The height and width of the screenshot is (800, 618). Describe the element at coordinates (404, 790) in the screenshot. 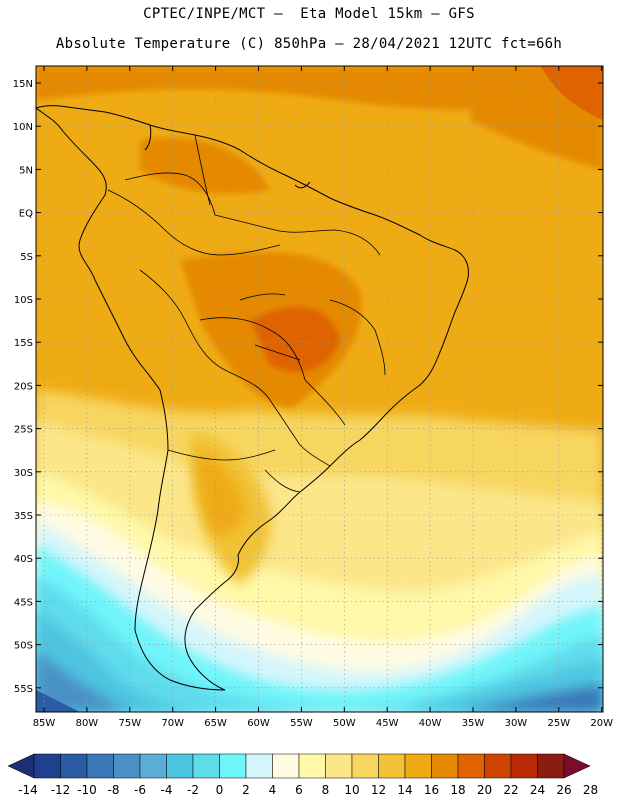

I see `colorbar-label: 14` at that location.